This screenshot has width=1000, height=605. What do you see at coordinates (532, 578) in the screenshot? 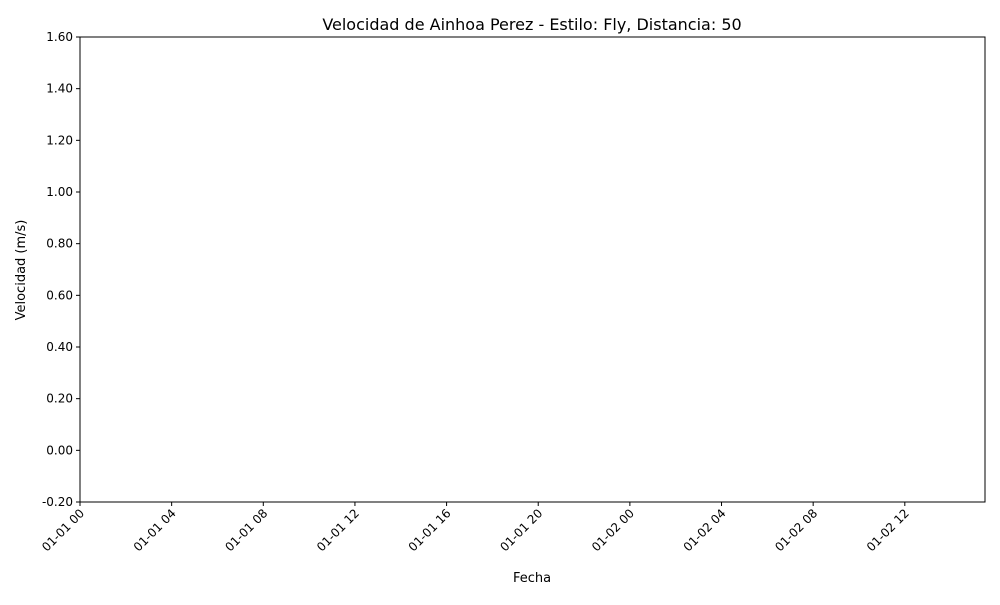
I see `x-axis-label: Fecha` at bounding box center [532, 578].